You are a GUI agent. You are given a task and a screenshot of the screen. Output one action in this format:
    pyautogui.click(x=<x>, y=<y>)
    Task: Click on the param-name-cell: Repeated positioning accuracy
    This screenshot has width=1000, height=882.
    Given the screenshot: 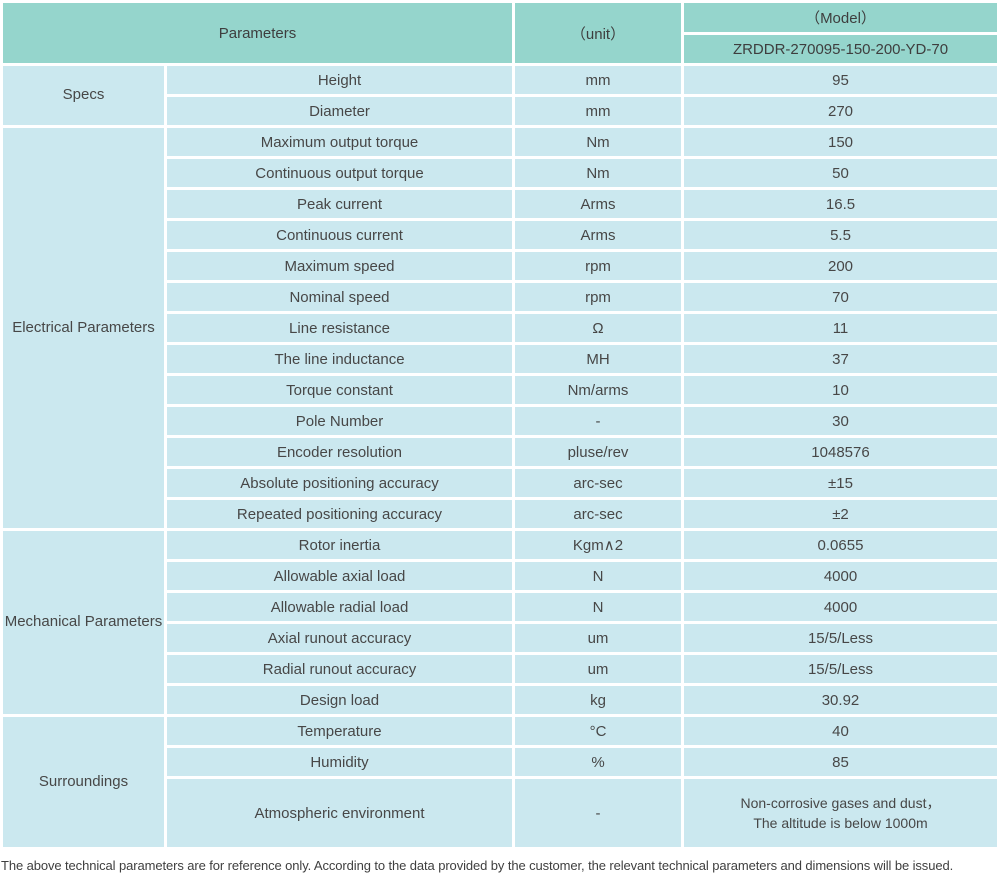 What is the action you would take?
    pyautogui.click(x=339, y=514)
    